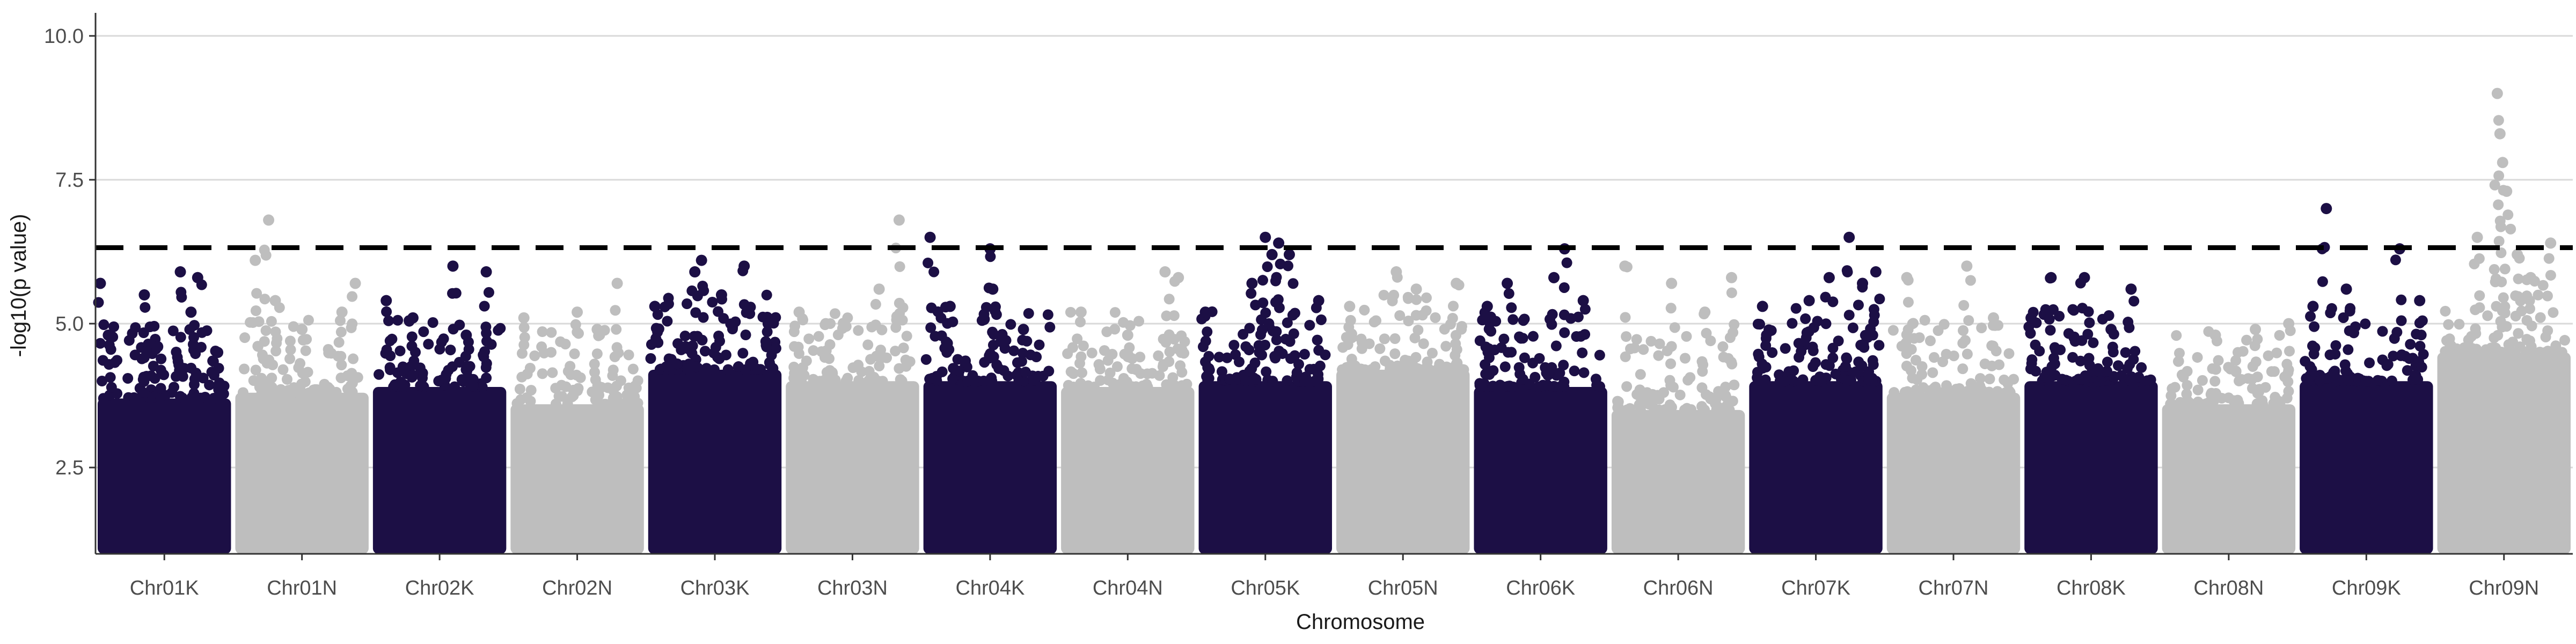 The width and height of the screenshot is (2576, 644). I want to click on chromosome-Chr04K, so click(988, 392).